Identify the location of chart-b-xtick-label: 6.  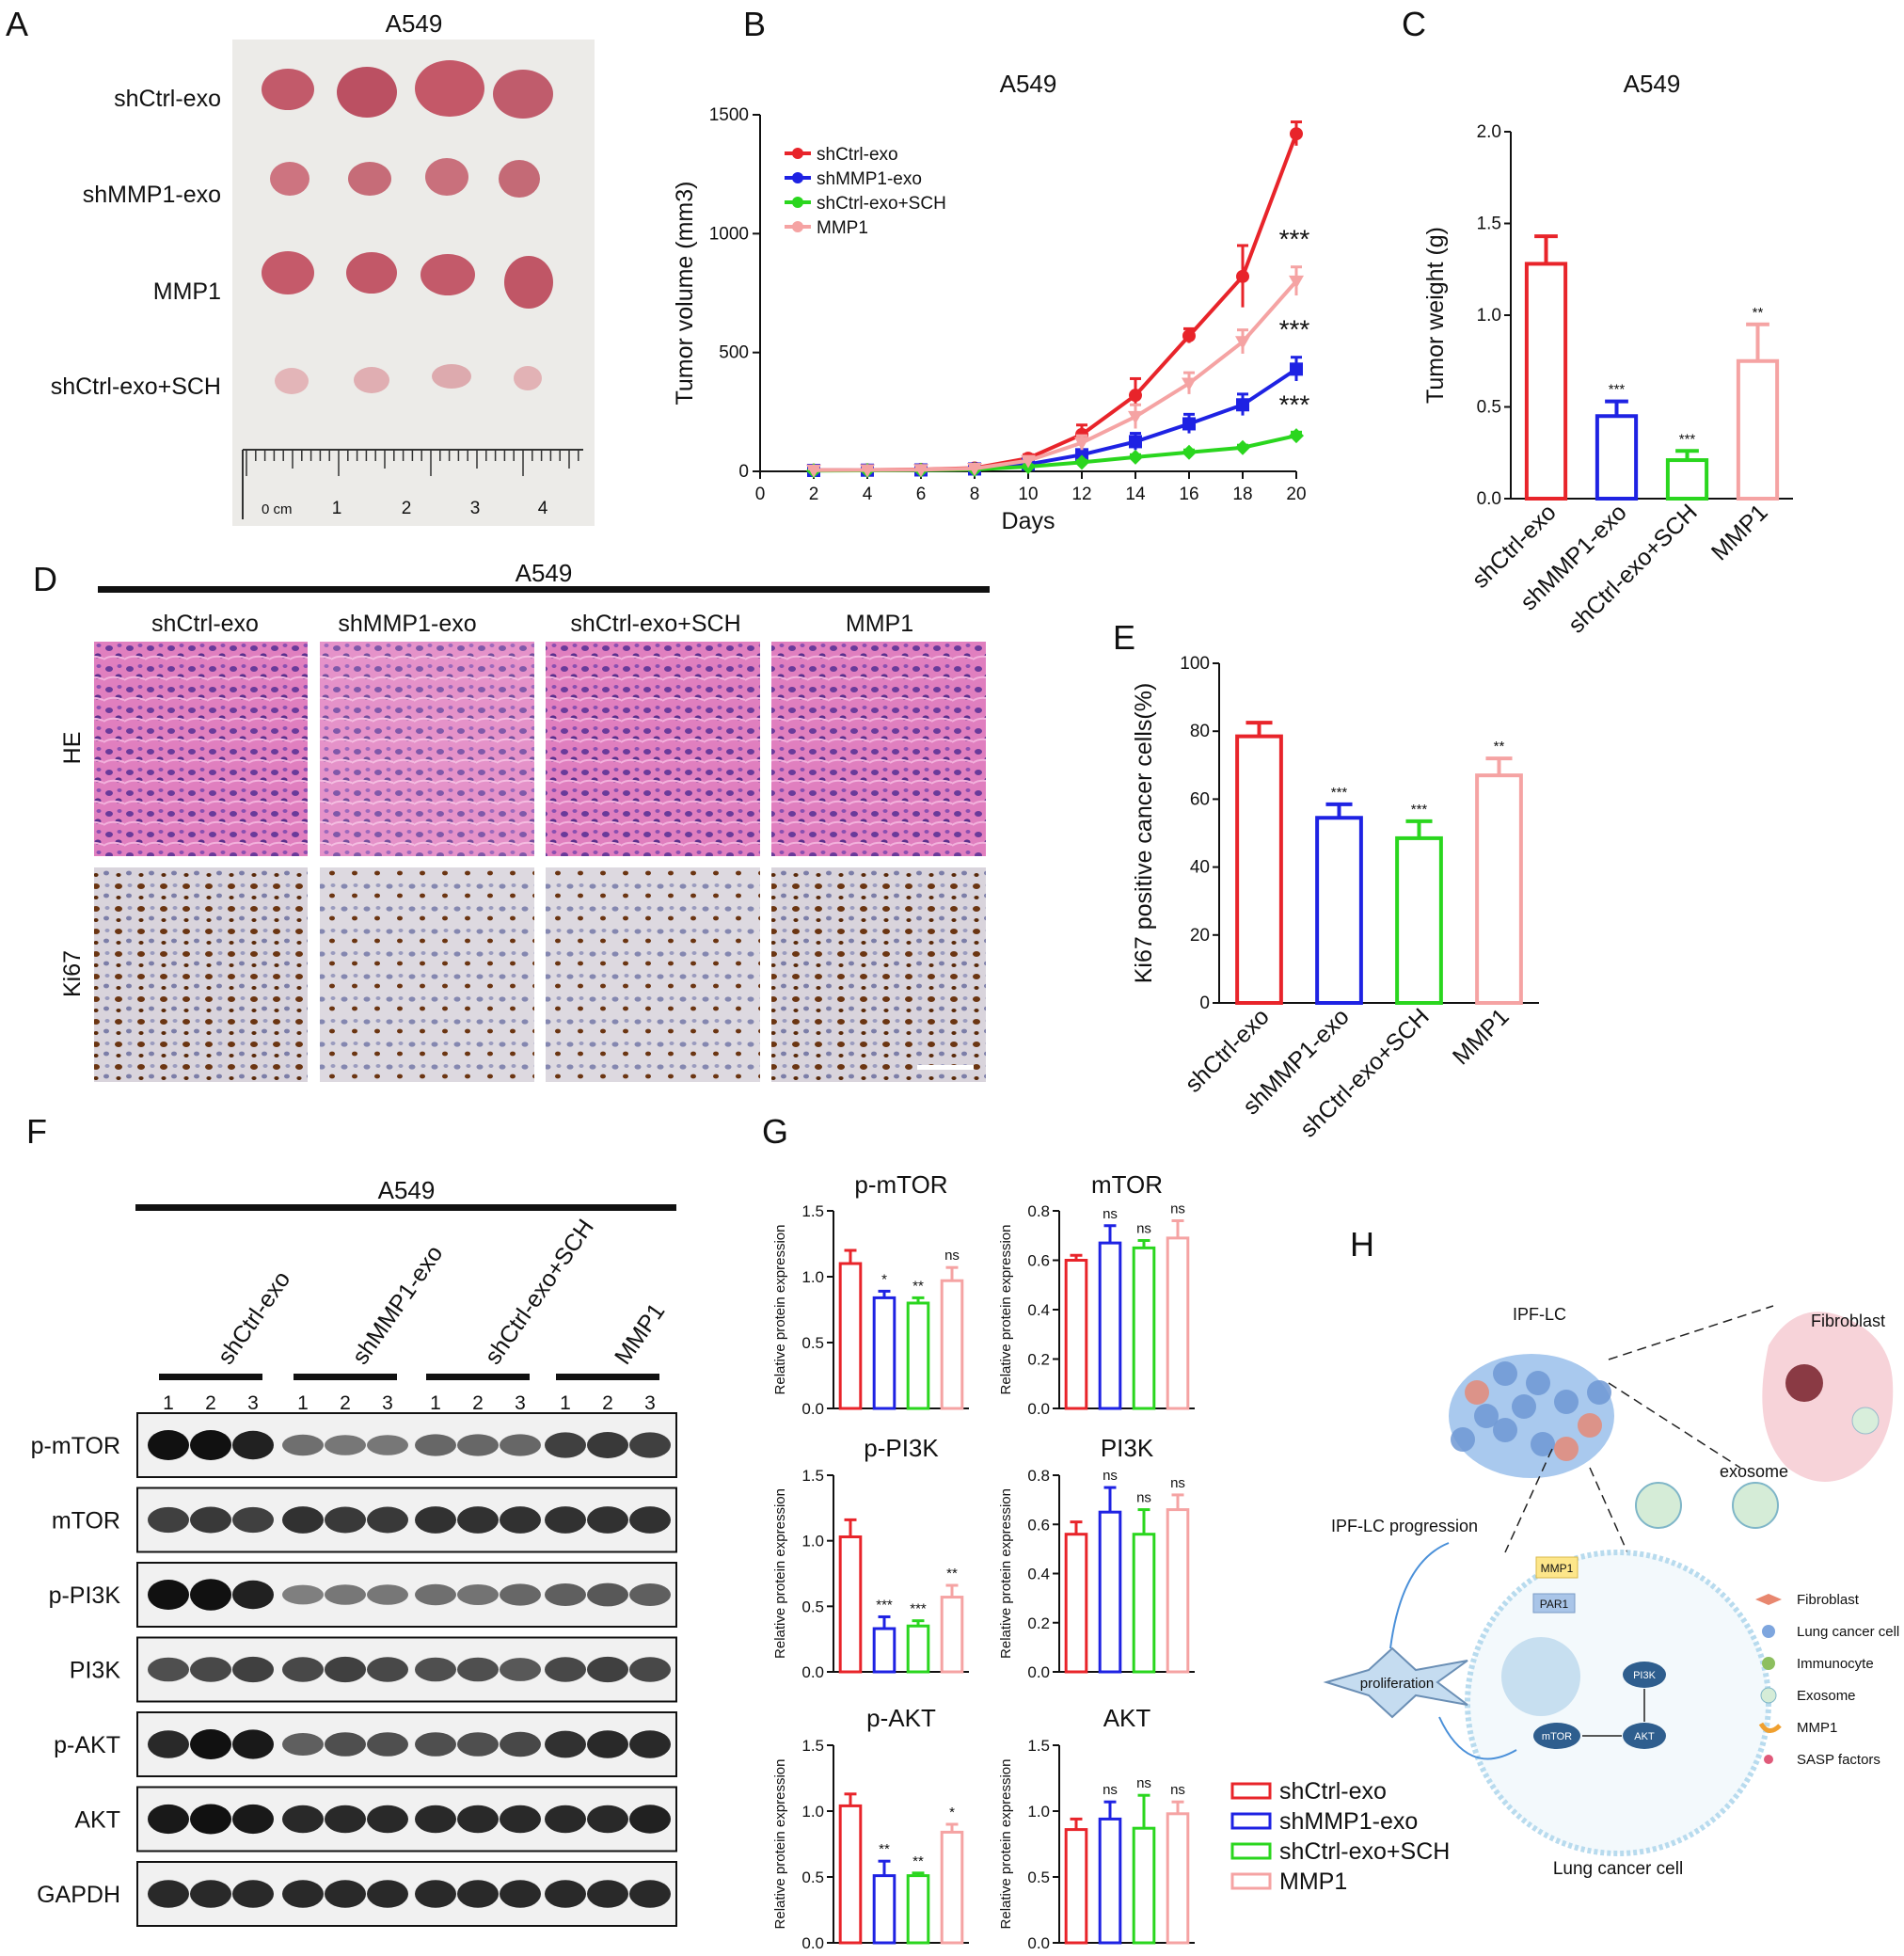
(921, 494).